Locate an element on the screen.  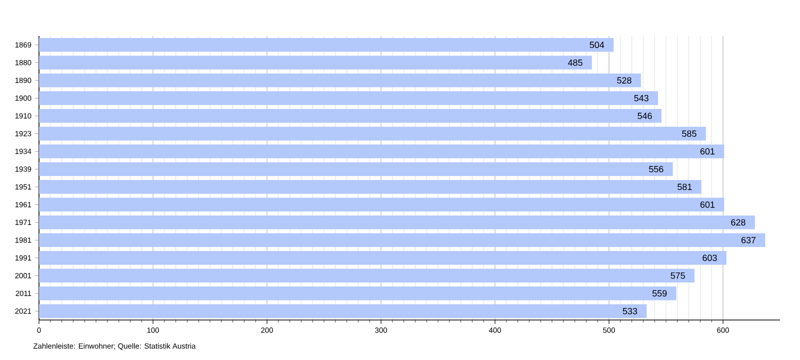
data-label: 546 is located at coordinates (645, 116).